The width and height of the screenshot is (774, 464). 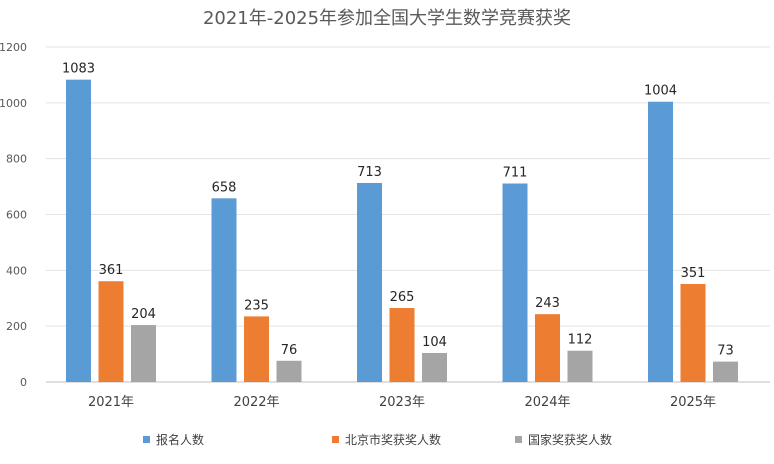 What do you see at coordinates (547, 402) in the screenshot?
I see `x-tick-label: 2024年` at bounding box center [547, 402].